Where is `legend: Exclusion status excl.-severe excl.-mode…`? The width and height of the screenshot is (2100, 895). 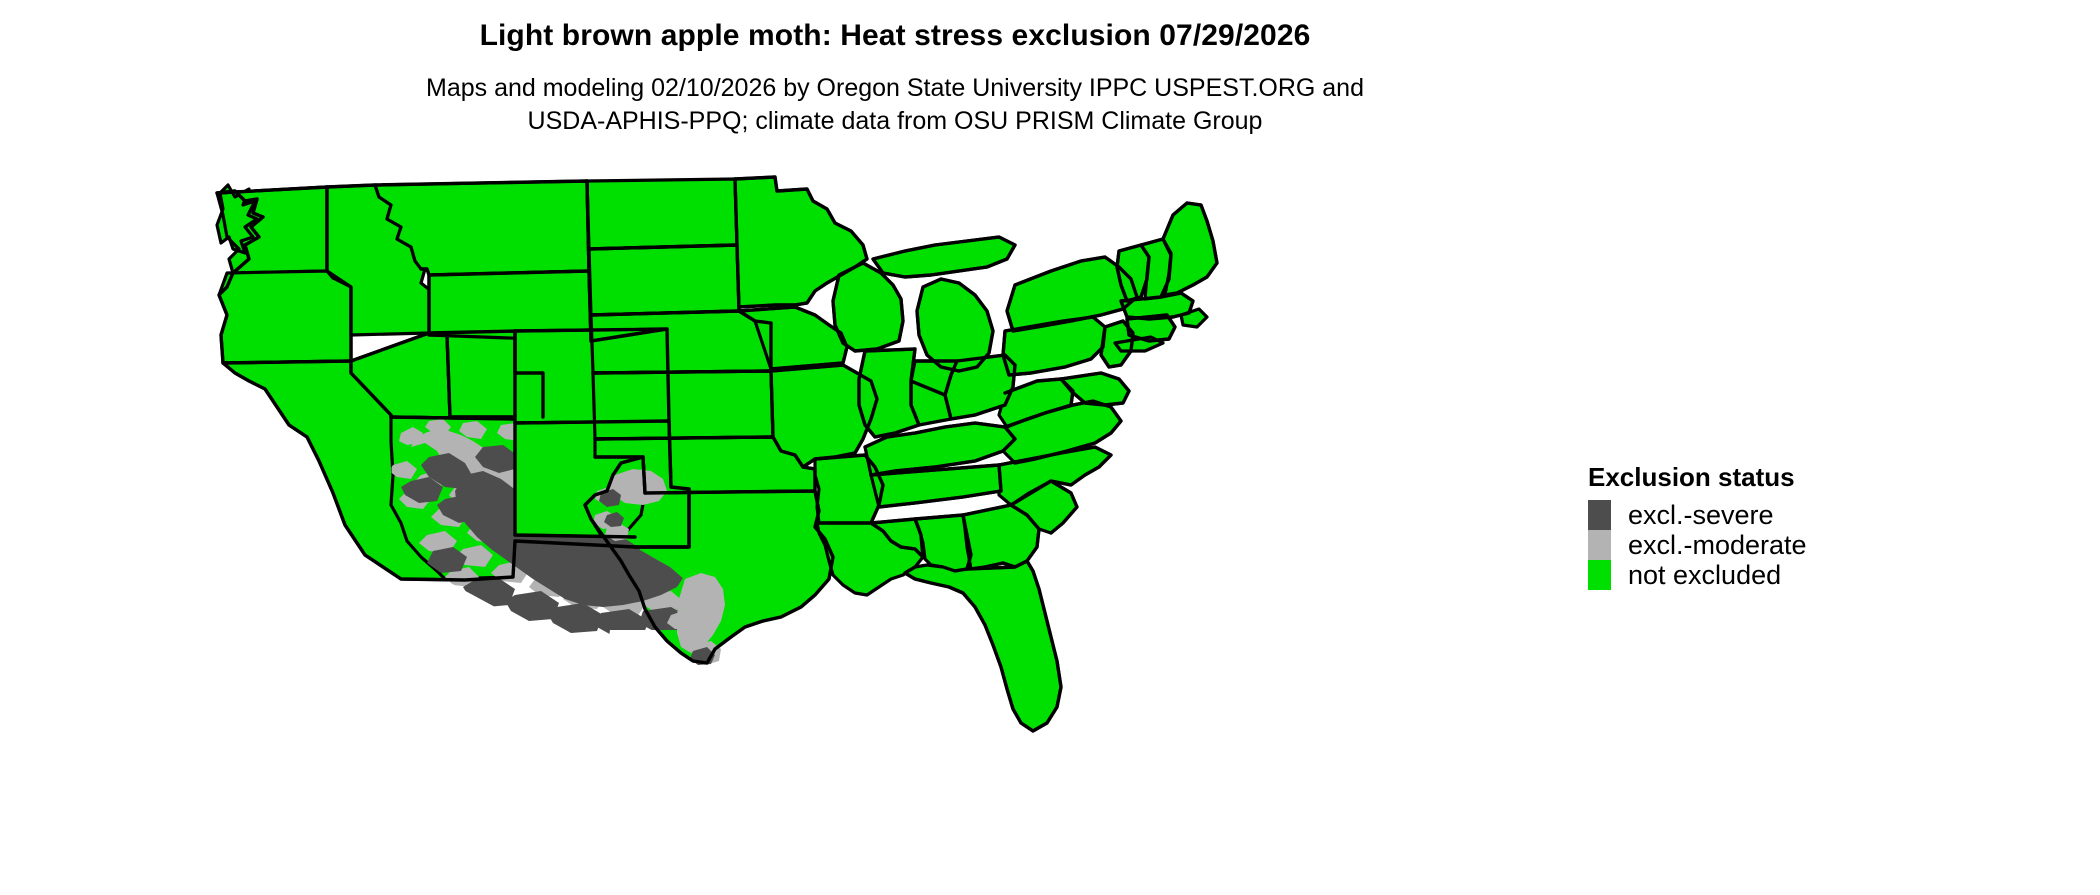
legend: Exclusion status excl.-severe excl.-mode… is located at coordinates (1798, 526).